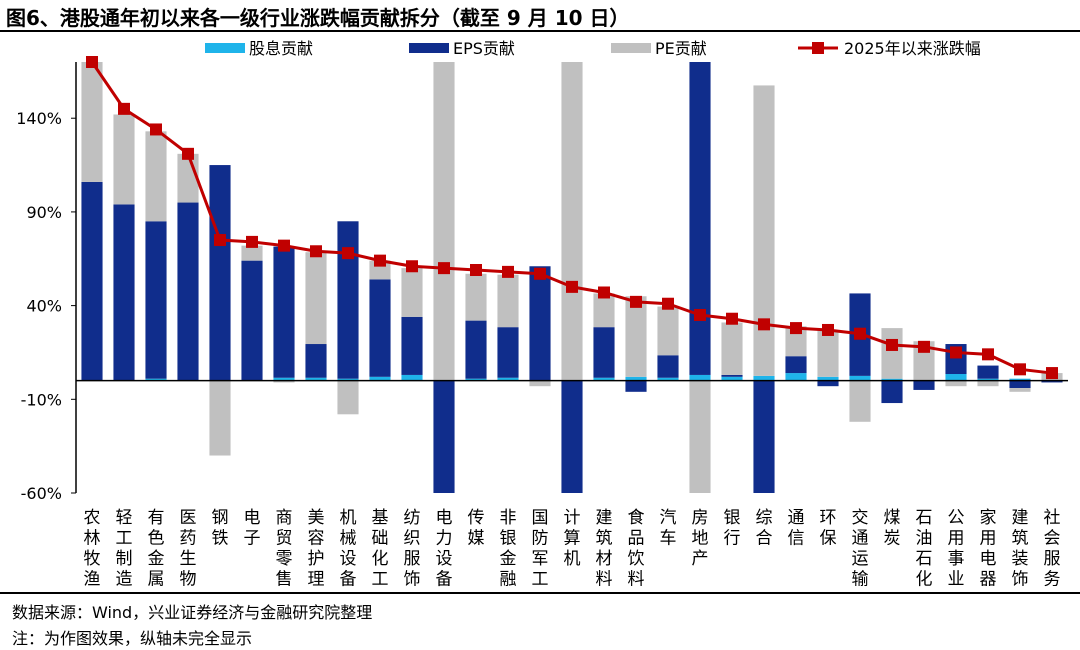 This screenshot has height=650, width=1080. I want to click on y-tick-label: 90%, so click(44, 212).